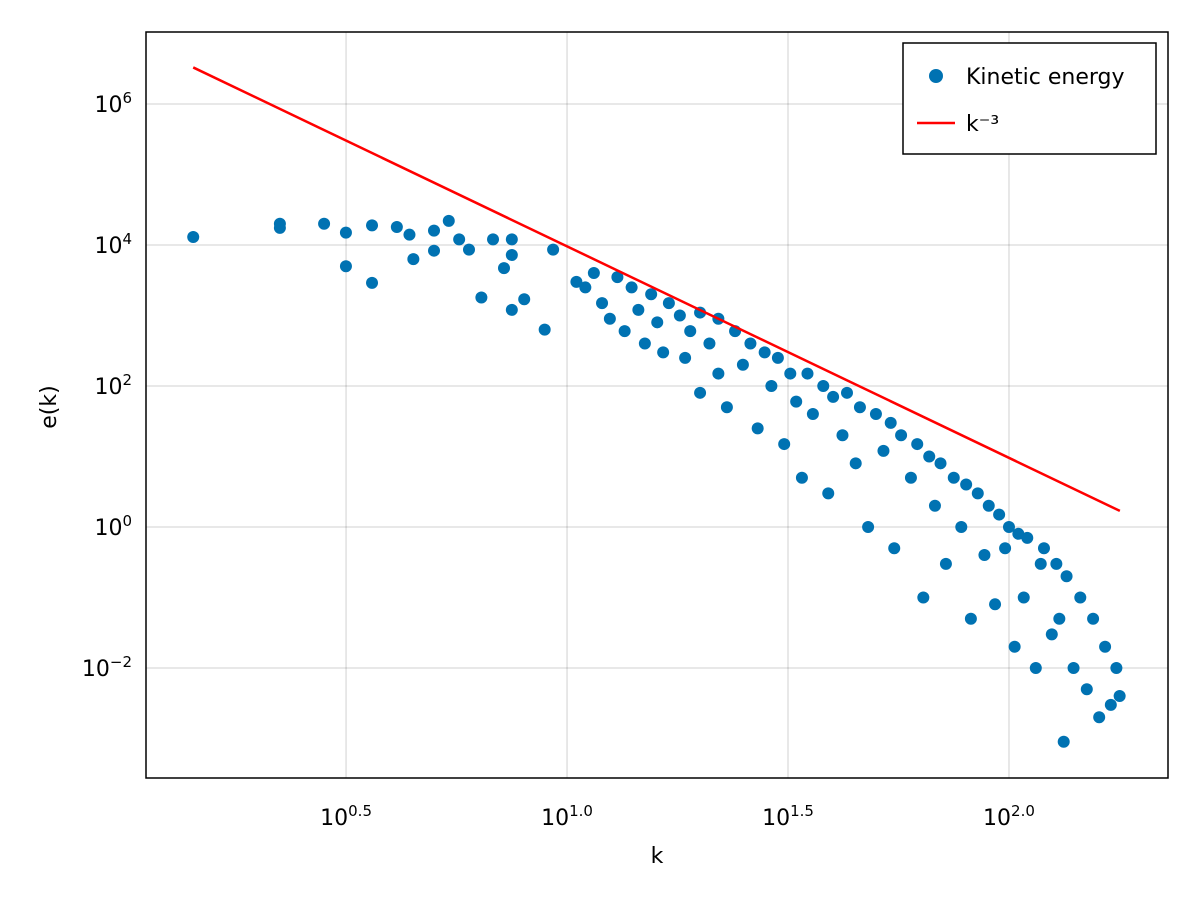 The height and width of the screenshot is (900, 1200). I want to click on tick-exponent: 0, so click(127, 521).